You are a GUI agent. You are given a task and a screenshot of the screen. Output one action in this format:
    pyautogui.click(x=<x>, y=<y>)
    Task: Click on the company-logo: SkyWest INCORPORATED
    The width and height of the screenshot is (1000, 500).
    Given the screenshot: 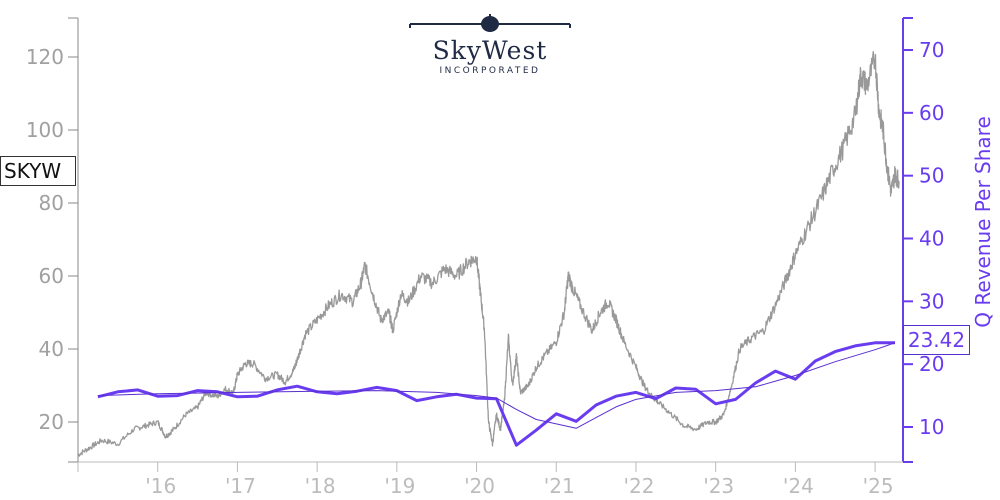 What is the action you would take?
    pyautogui.click(x=490, y=47)
    